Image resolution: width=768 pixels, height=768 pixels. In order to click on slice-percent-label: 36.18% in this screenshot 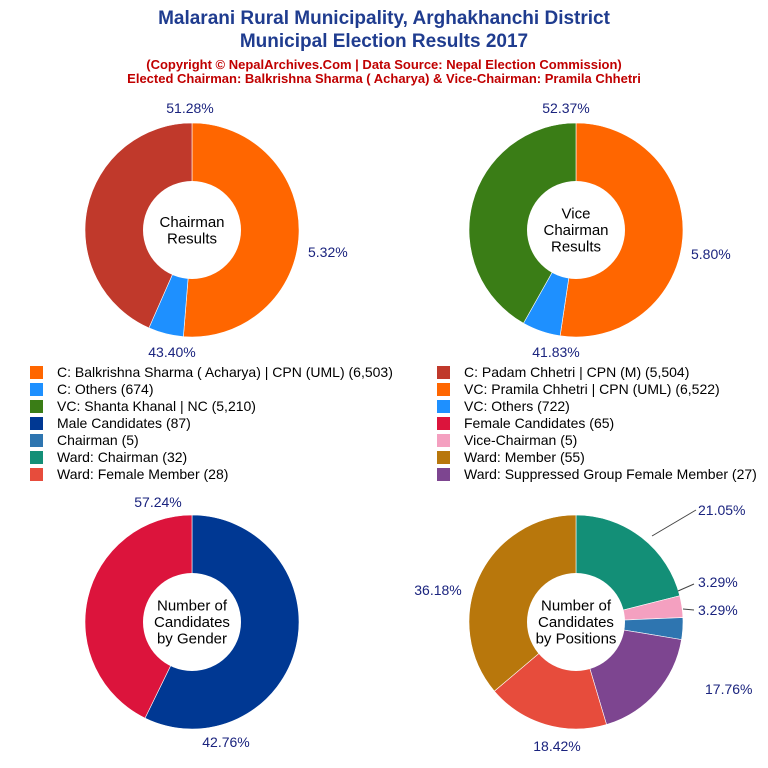, I will do `click(437, 590)`.